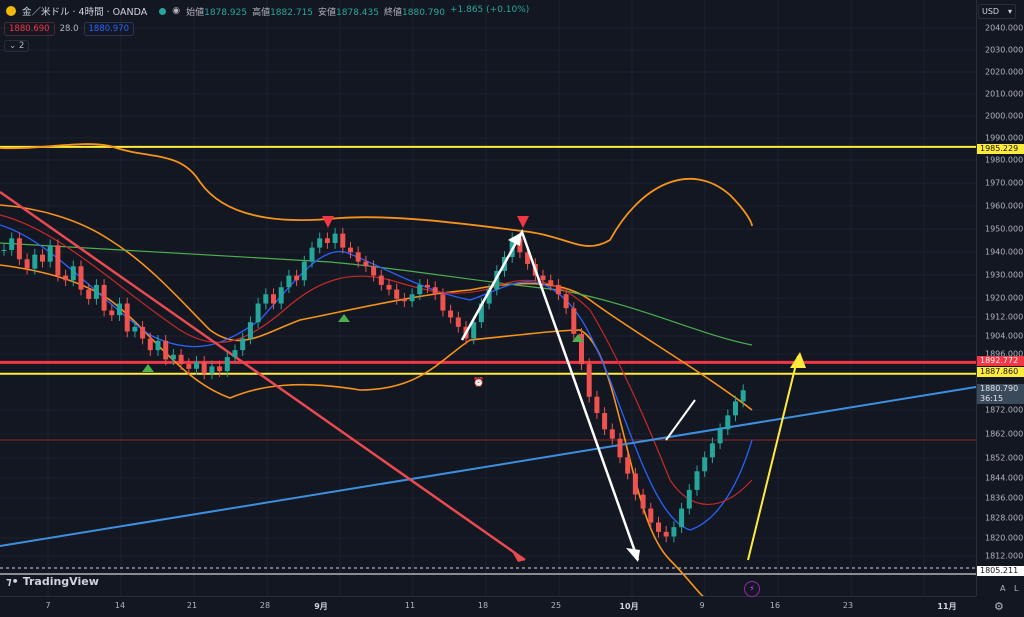 The height and width of the screenshot is (617, 1024). Describe the element at coordinates (1004, 160) in the screenshot. I see `price-tick: 1980.000` at that location.